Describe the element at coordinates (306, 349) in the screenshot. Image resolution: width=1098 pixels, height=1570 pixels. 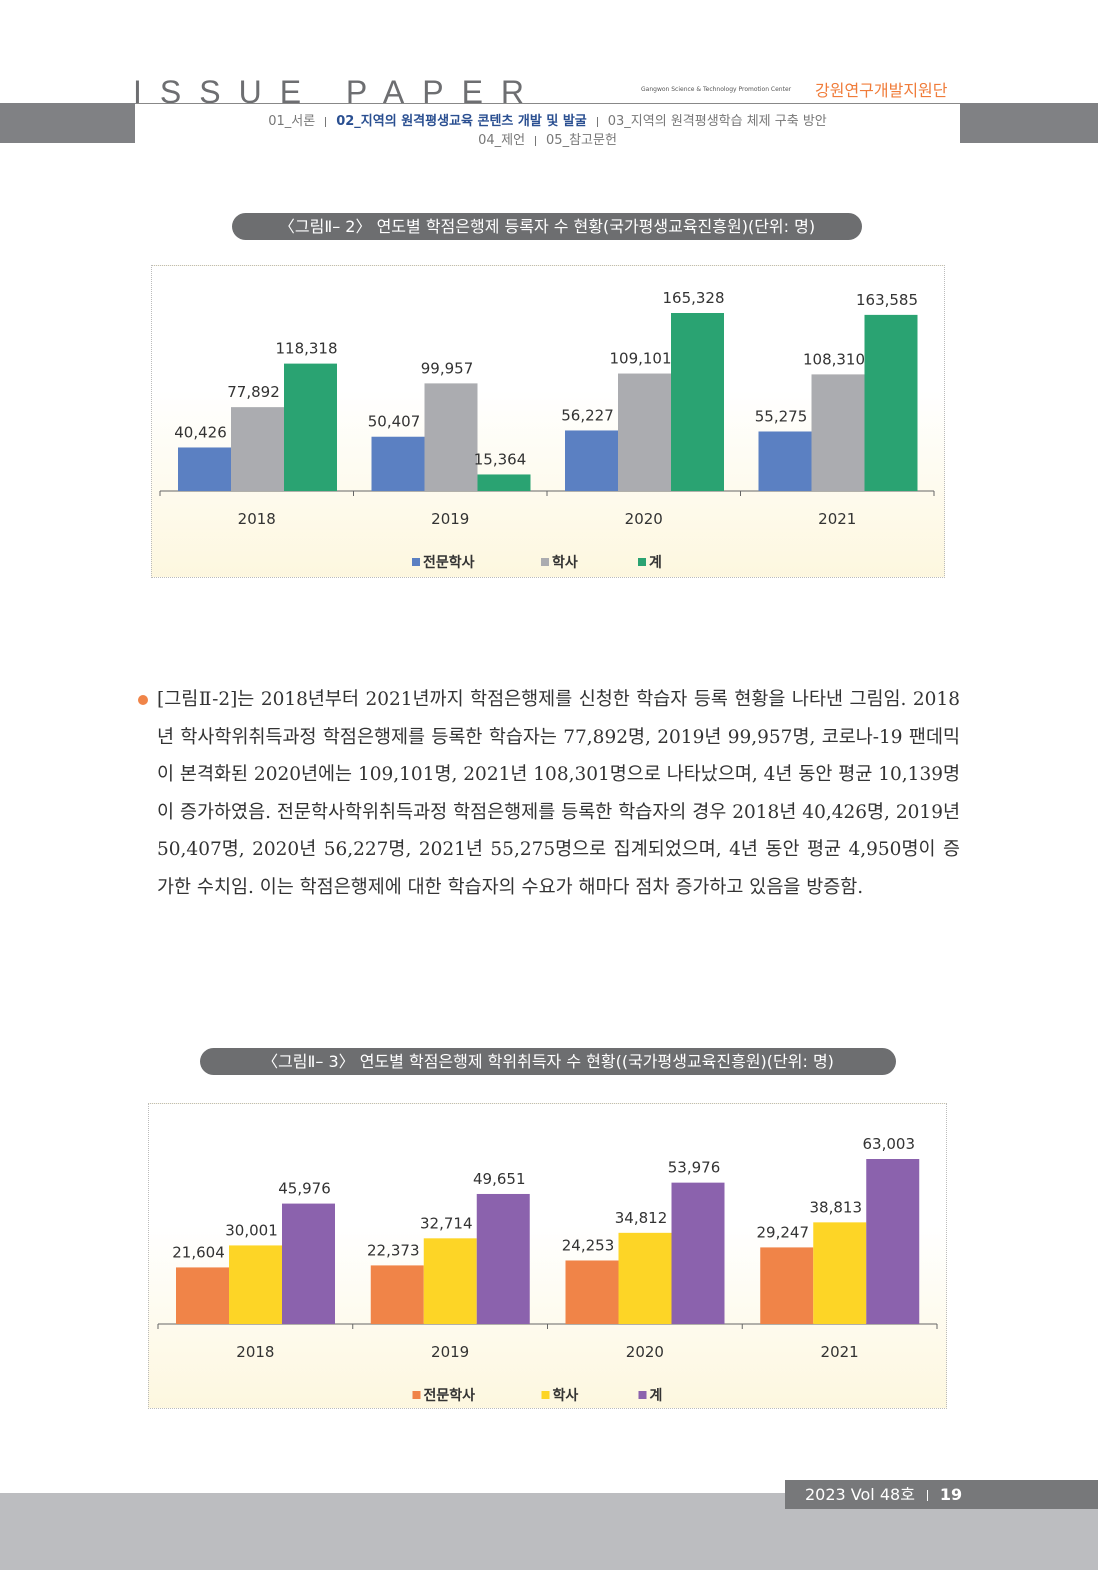
I see `data-label: 118,318` at that location.